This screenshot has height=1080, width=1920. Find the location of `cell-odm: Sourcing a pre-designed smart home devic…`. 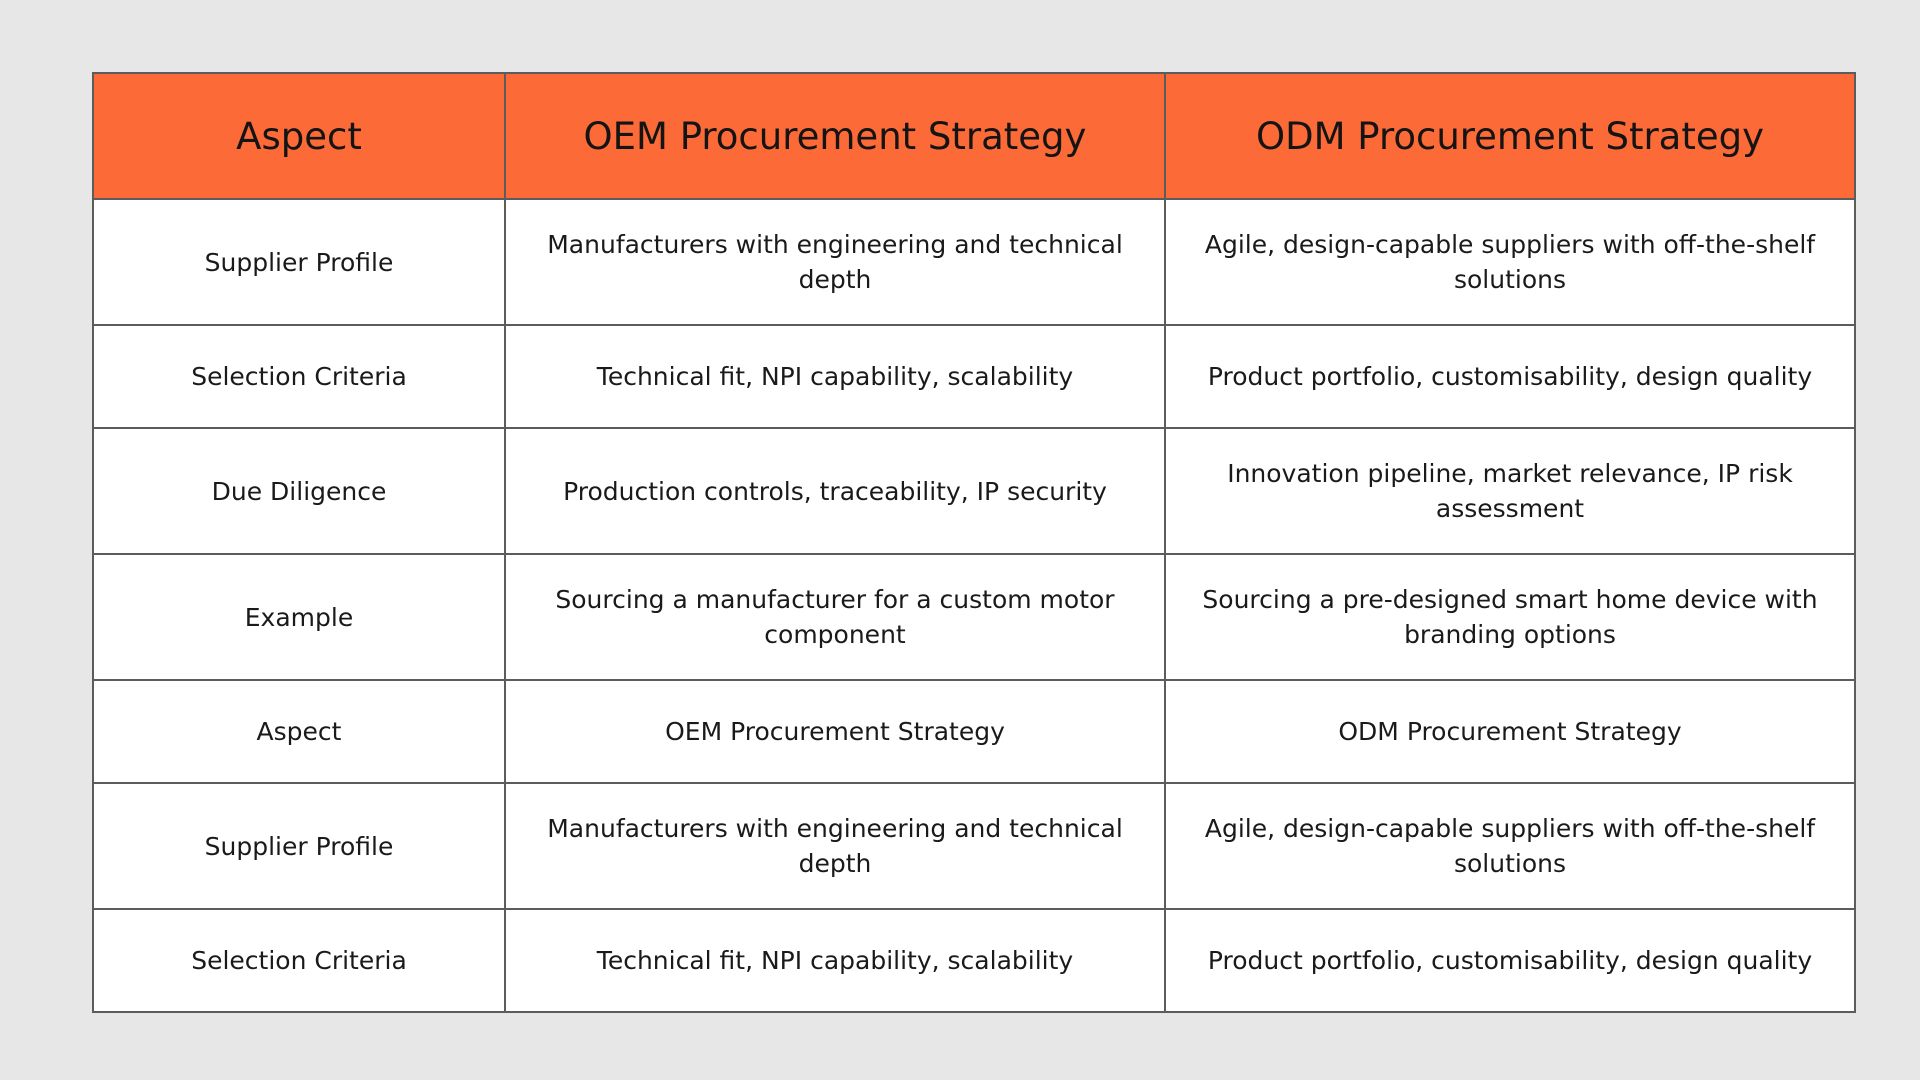

cell-odm: Sourcing a pre-designed smart home devic… is located at coordinates (1510, 617).